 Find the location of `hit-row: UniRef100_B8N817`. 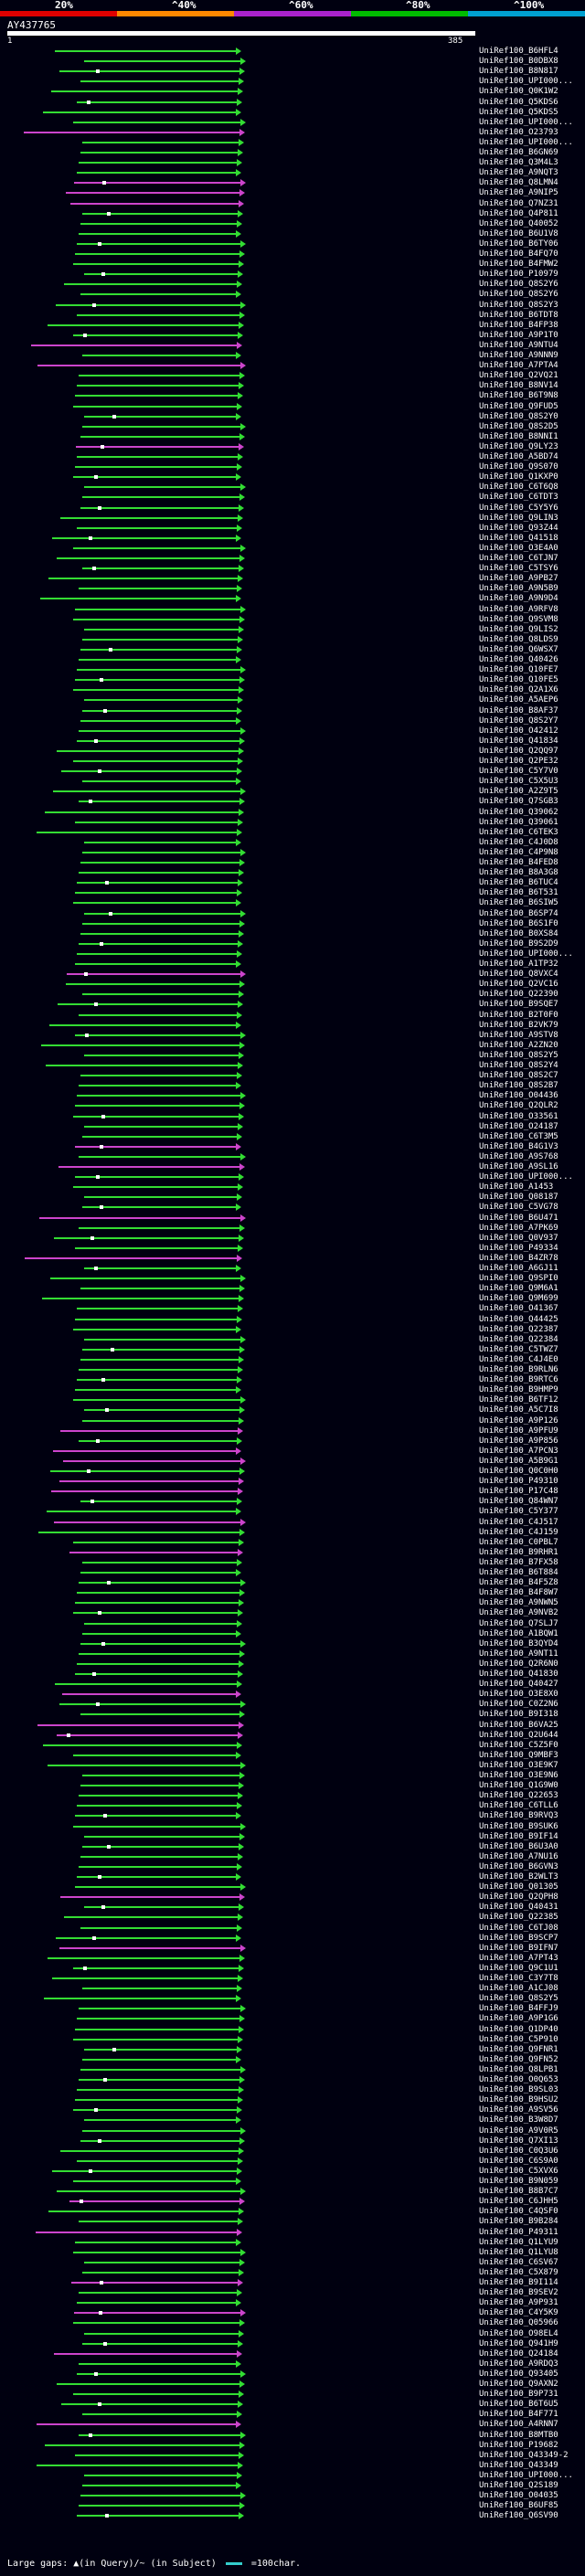

hit-row: UniRef100_B8N817 is located at coordinates (293, 71).